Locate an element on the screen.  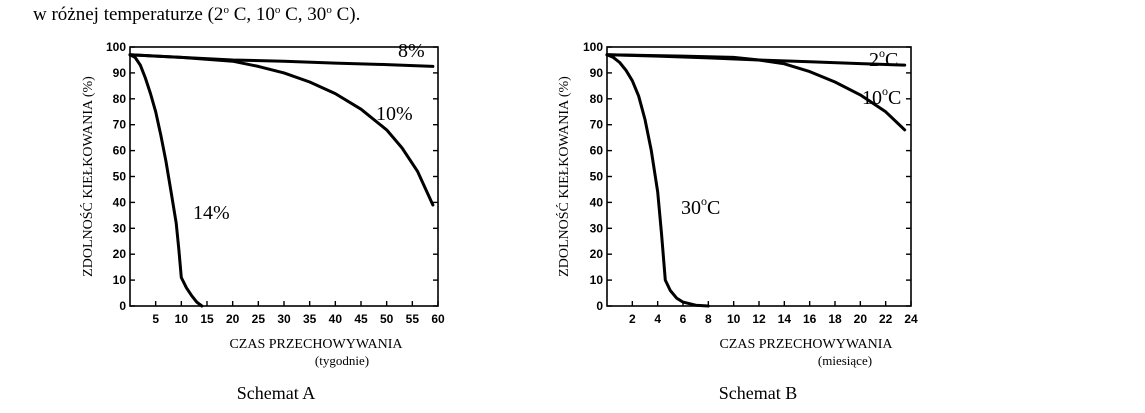
x-tick-label: 6 is located at coordinates (683, 319).